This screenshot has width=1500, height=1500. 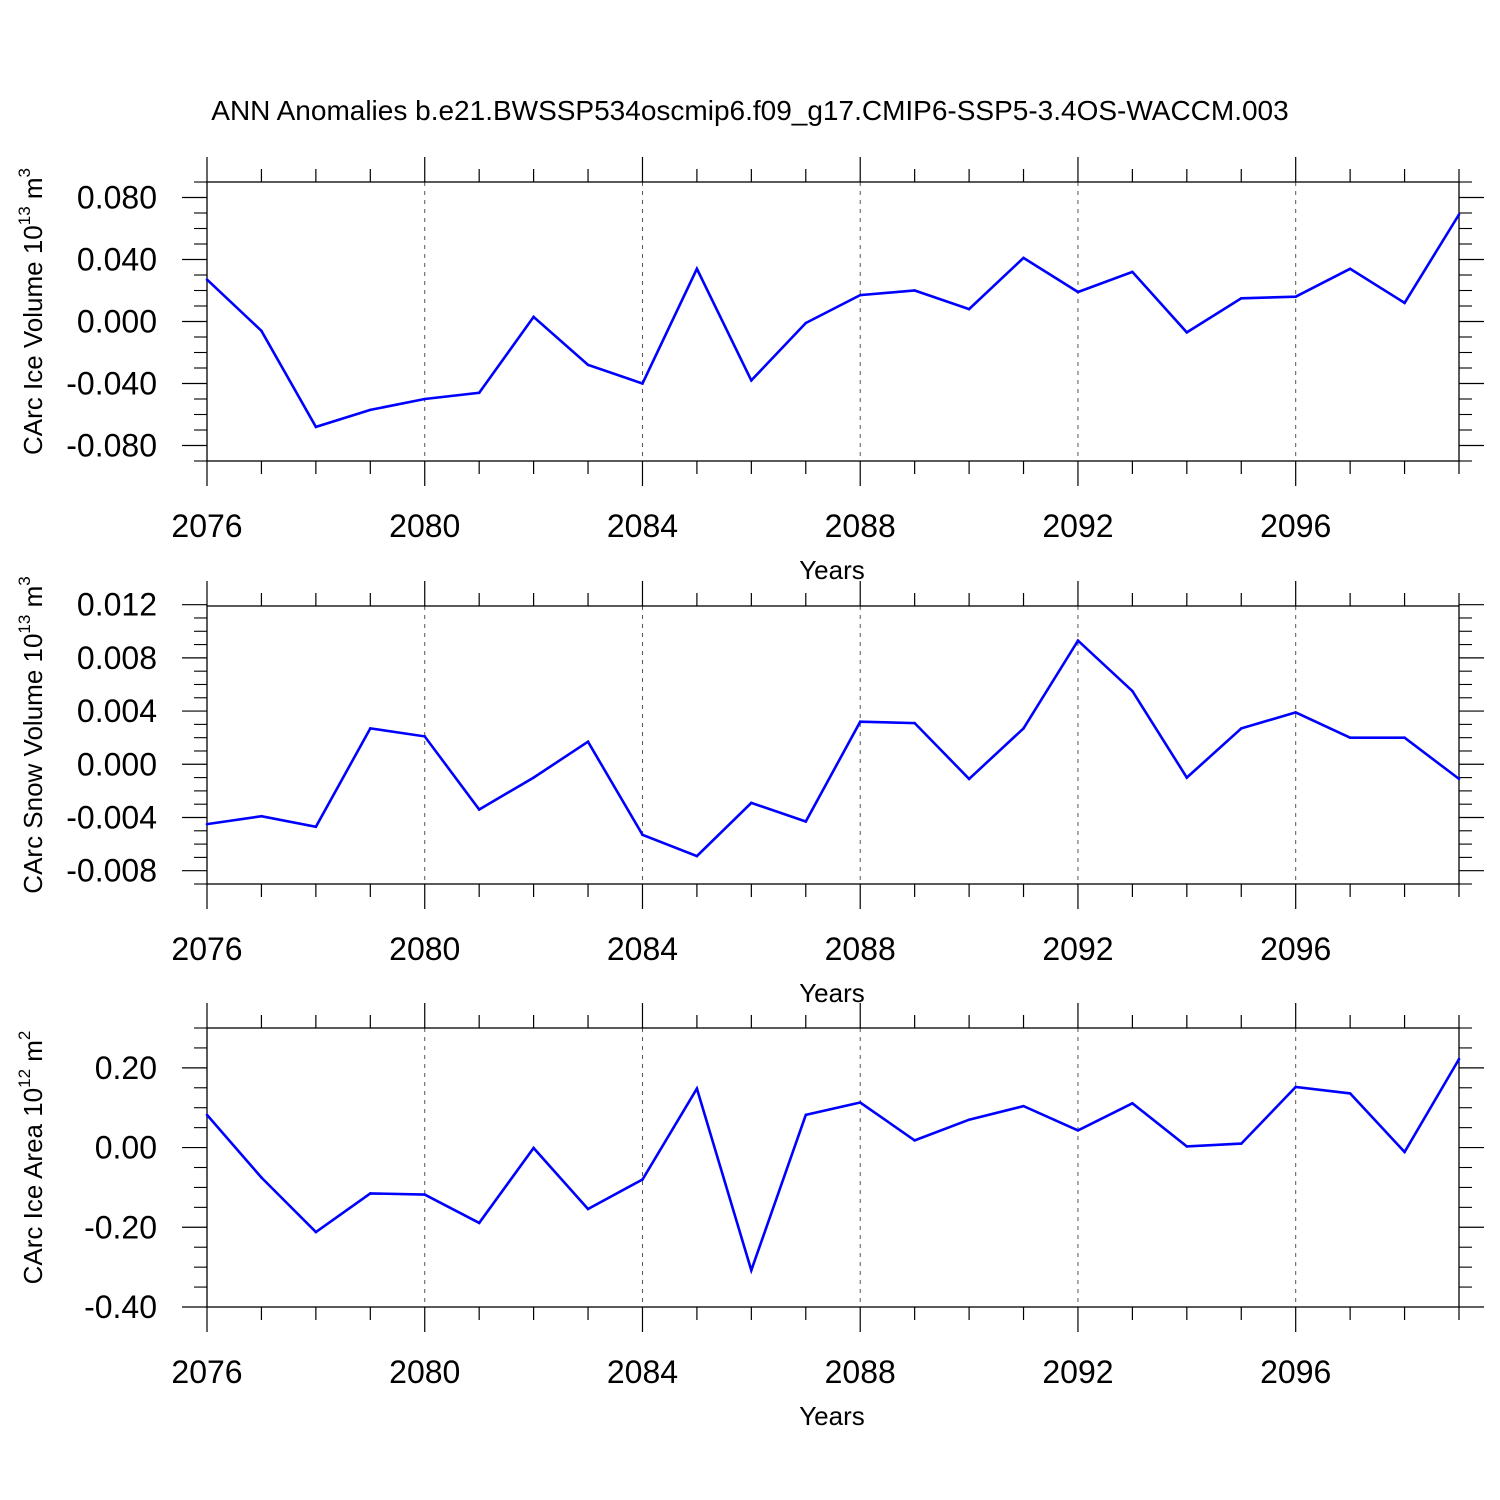 I want to click on y-tick-label: -0.20, so click(x=120, y=1227).